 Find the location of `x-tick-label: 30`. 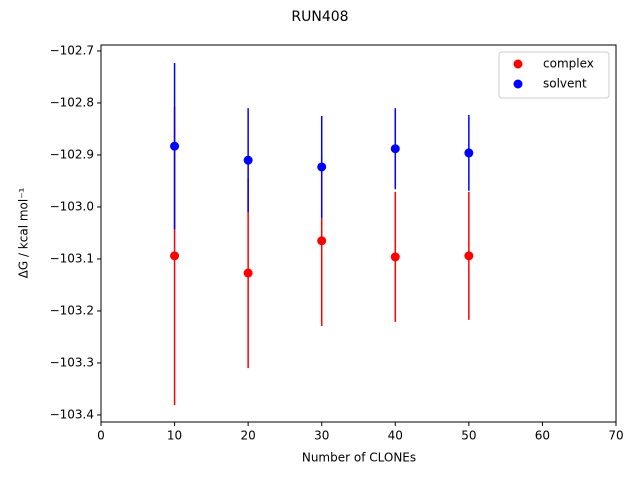

x-tick-label: 30 is located at coordinates (321, 436).